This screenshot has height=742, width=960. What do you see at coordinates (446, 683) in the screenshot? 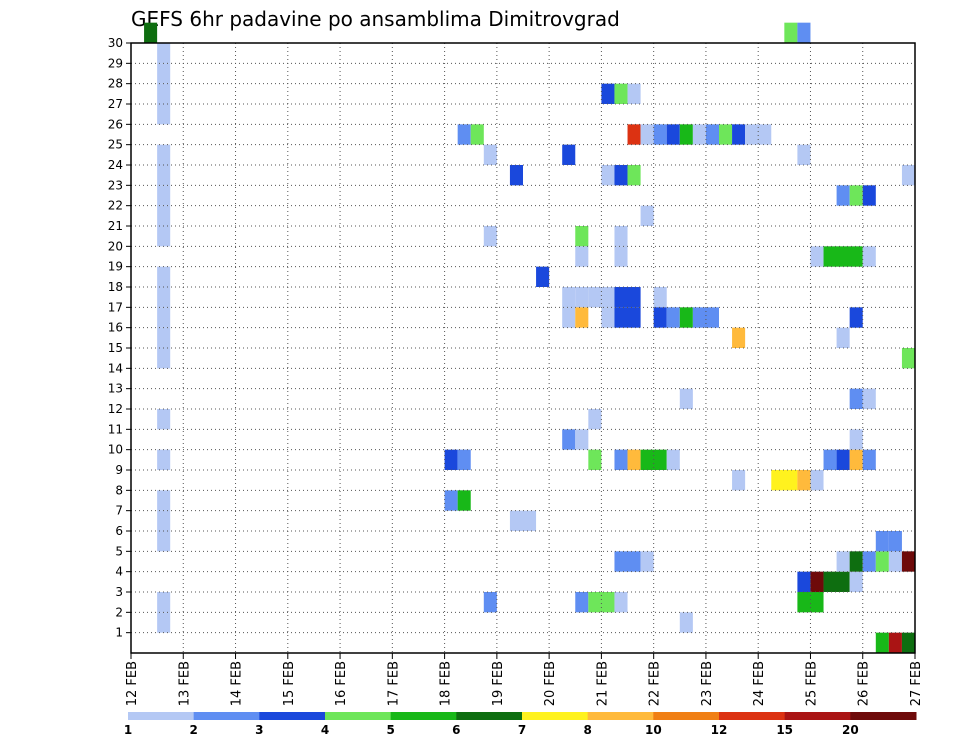
I see `x-tick-label: 18 FEB` at bounding box center [446, 683].